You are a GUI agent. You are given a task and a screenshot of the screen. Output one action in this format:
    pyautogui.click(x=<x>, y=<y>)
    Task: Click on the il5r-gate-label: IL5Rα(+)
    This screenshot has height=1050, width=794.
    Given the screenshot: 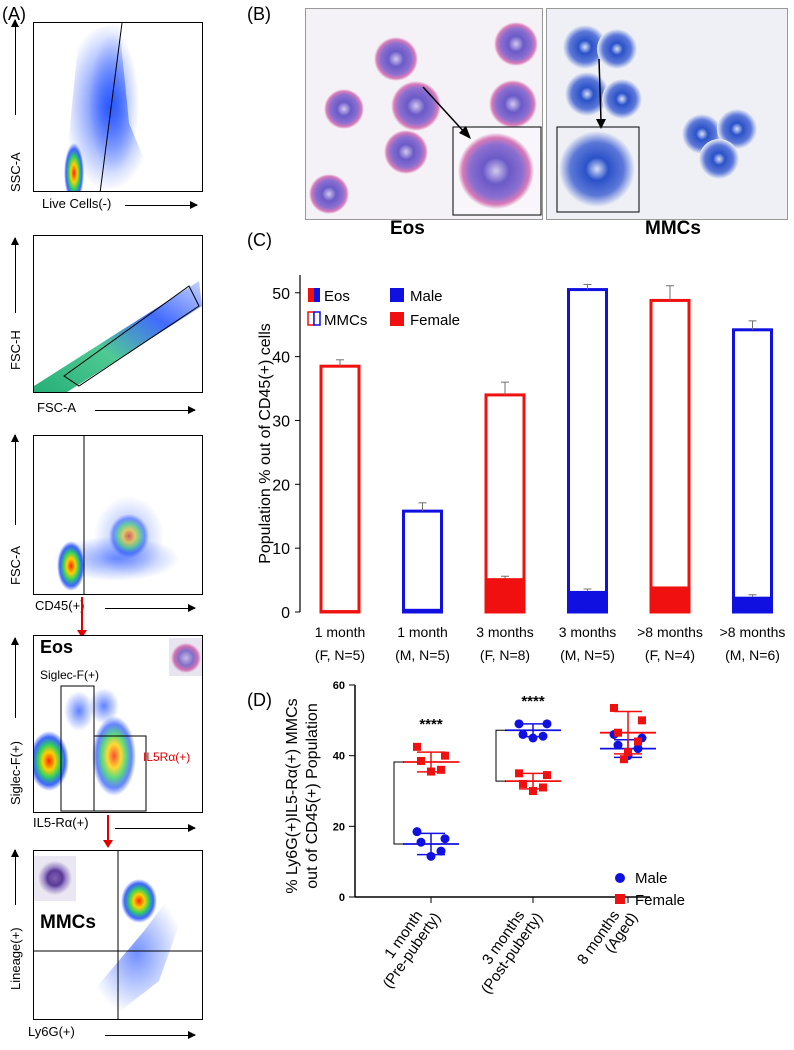 What is the action you would take?
    pyautogui.click(x=167, y=757)
    